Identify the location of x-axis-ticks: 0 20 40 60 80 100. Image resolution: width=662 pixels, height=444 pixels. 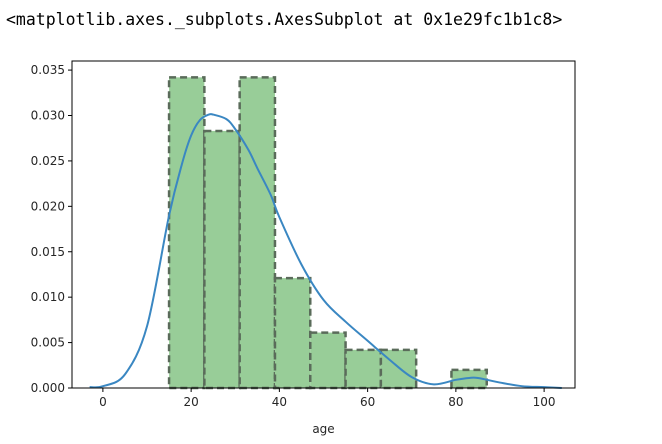
(327, 398).